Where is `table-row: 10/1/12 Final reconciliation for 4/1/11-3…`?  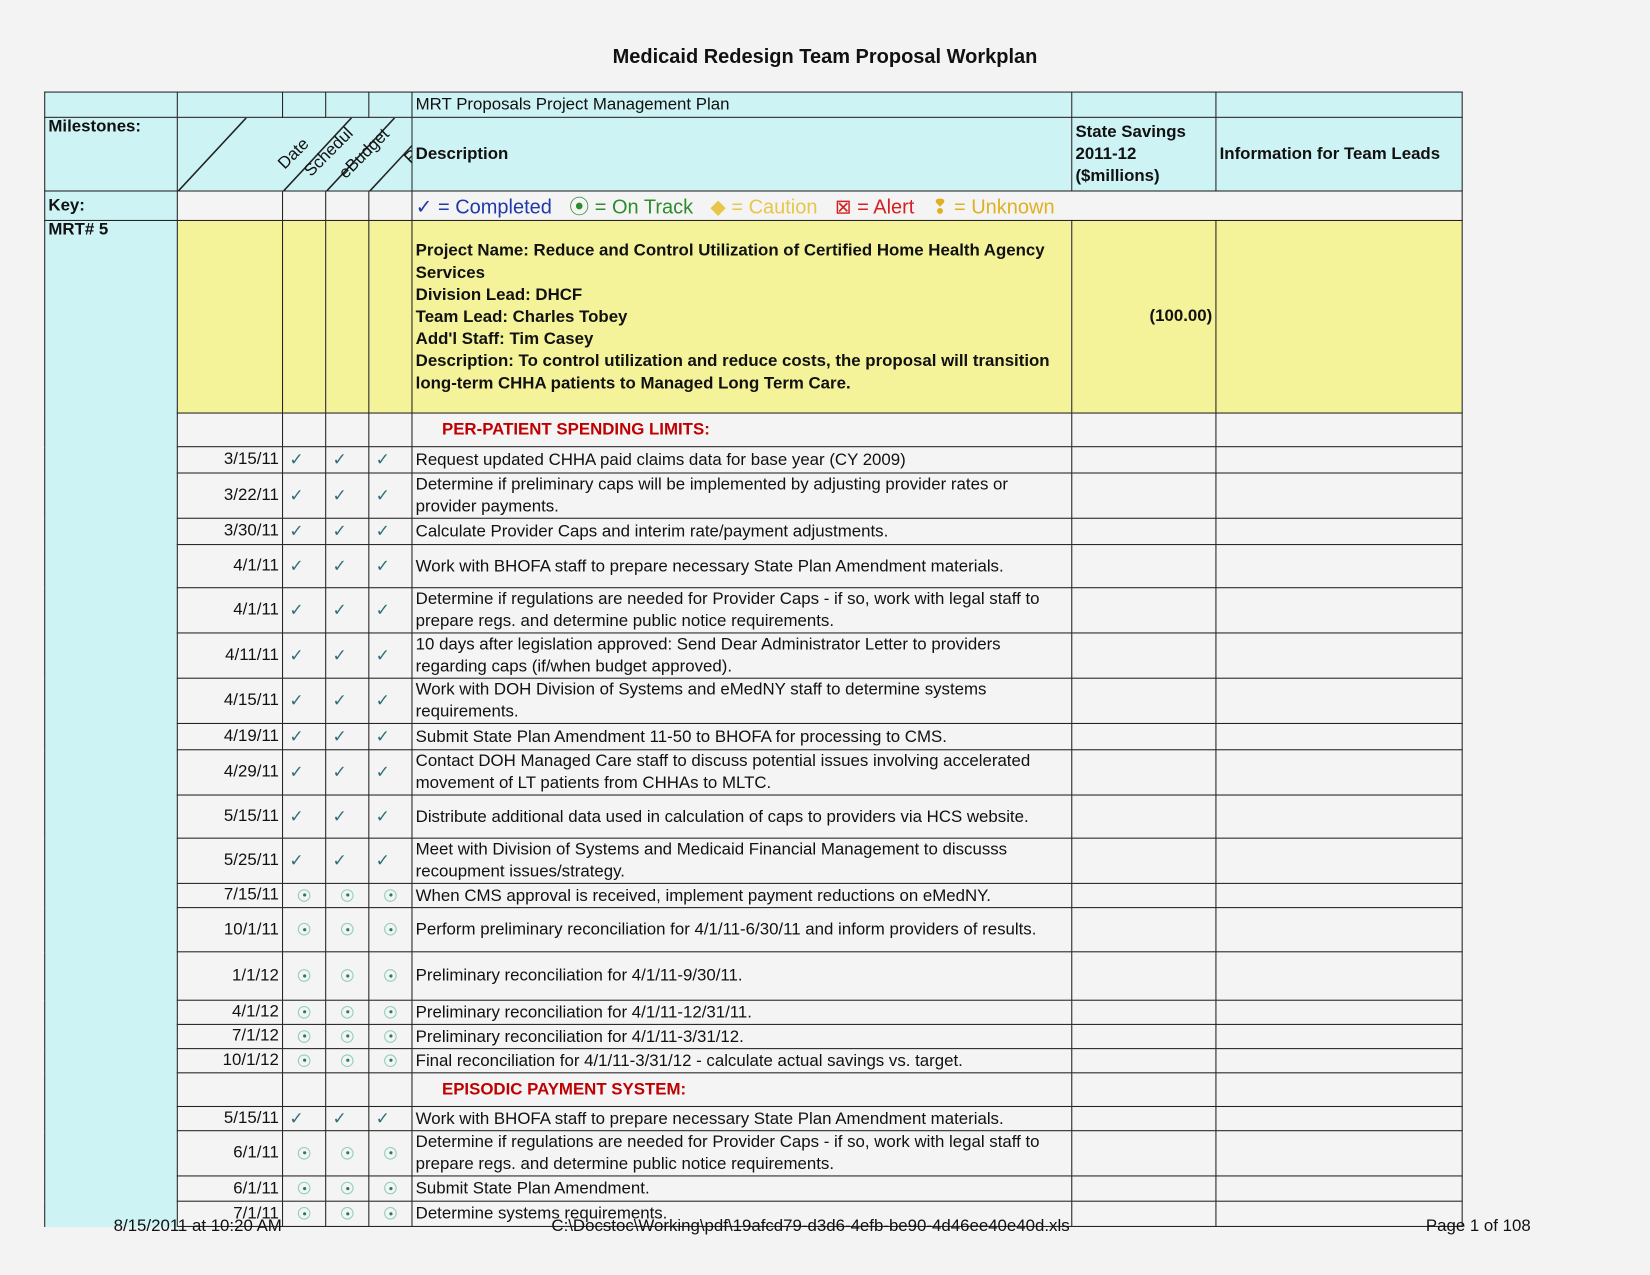 table-row: 10/1/12 Final reconciliation for 4/1/11-3… is located at coordinates (754, 1061).